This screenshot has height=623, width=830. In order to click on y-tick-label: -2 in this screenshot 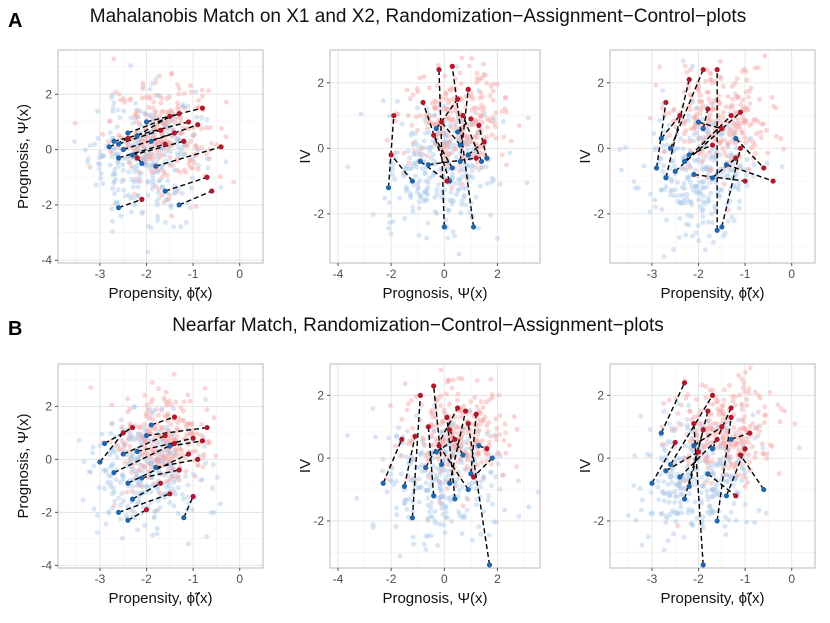, I will do `click(318, 214)`.